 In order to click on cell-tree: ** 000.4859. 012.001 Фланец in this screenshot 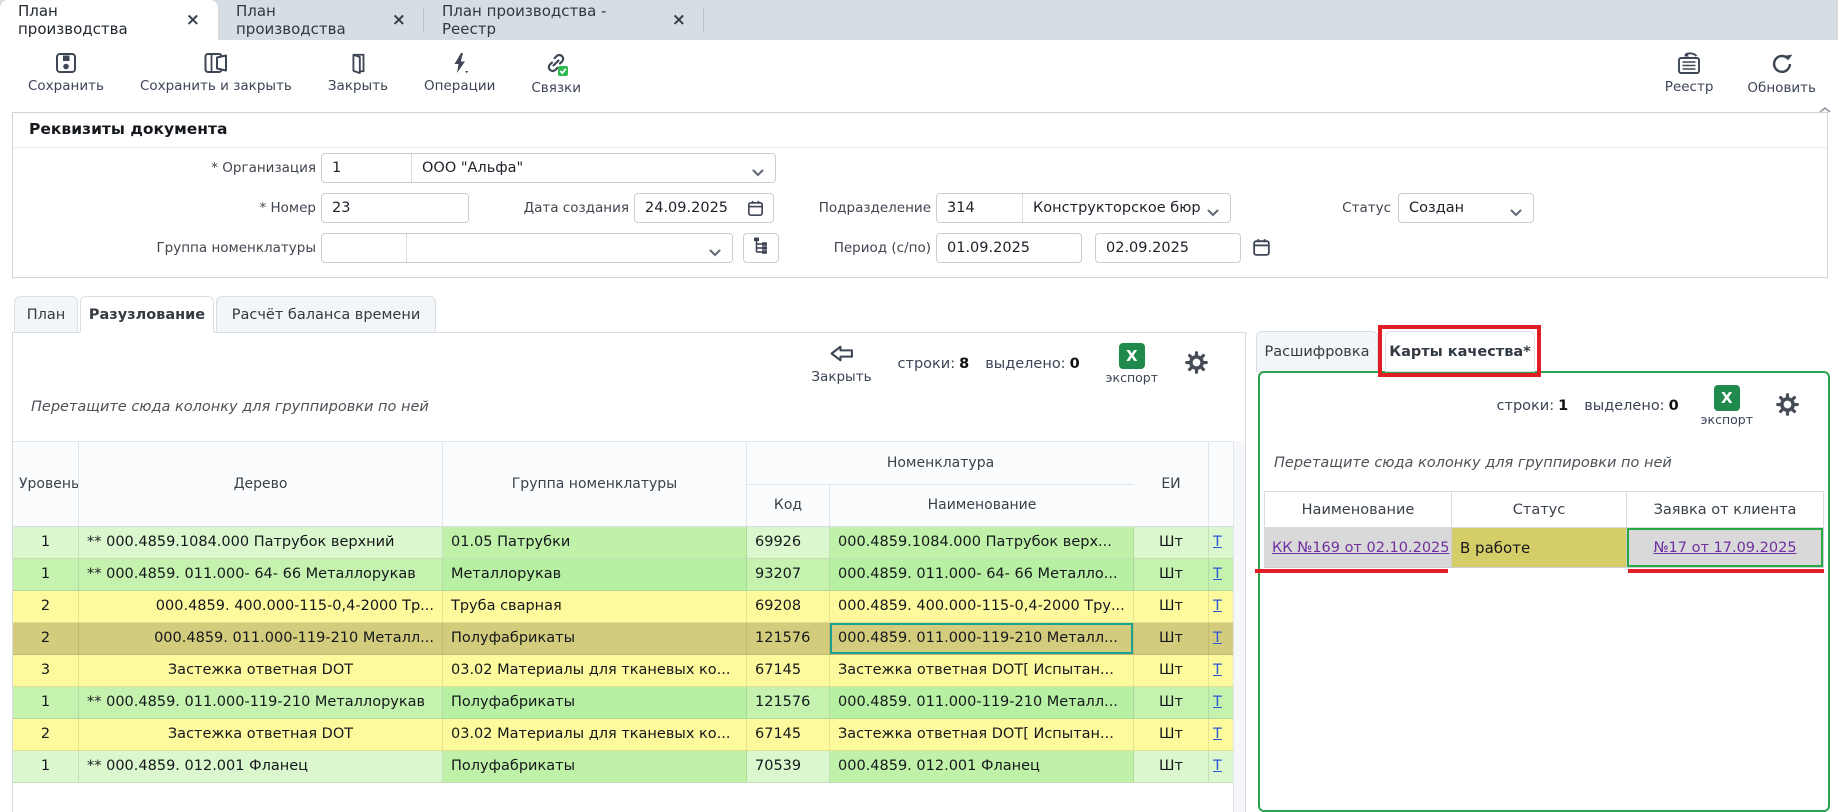, I will do `click(261, 766)`.